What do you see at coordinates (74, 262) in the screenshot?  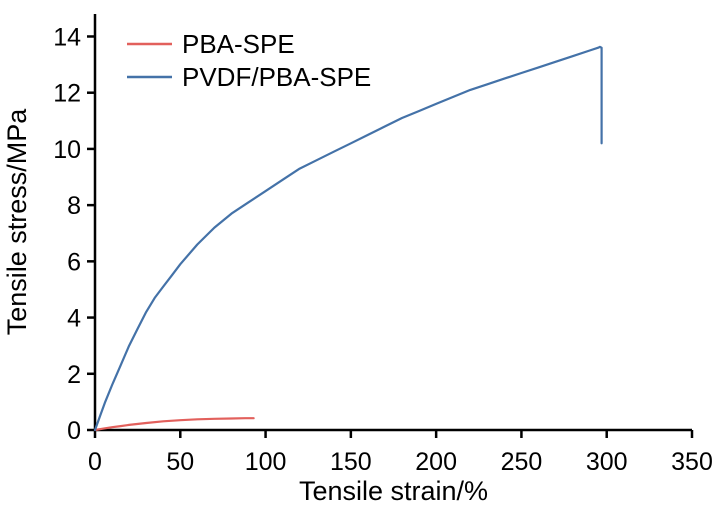 I see `y-tick-label: 6` at bounding box center [74, 262].